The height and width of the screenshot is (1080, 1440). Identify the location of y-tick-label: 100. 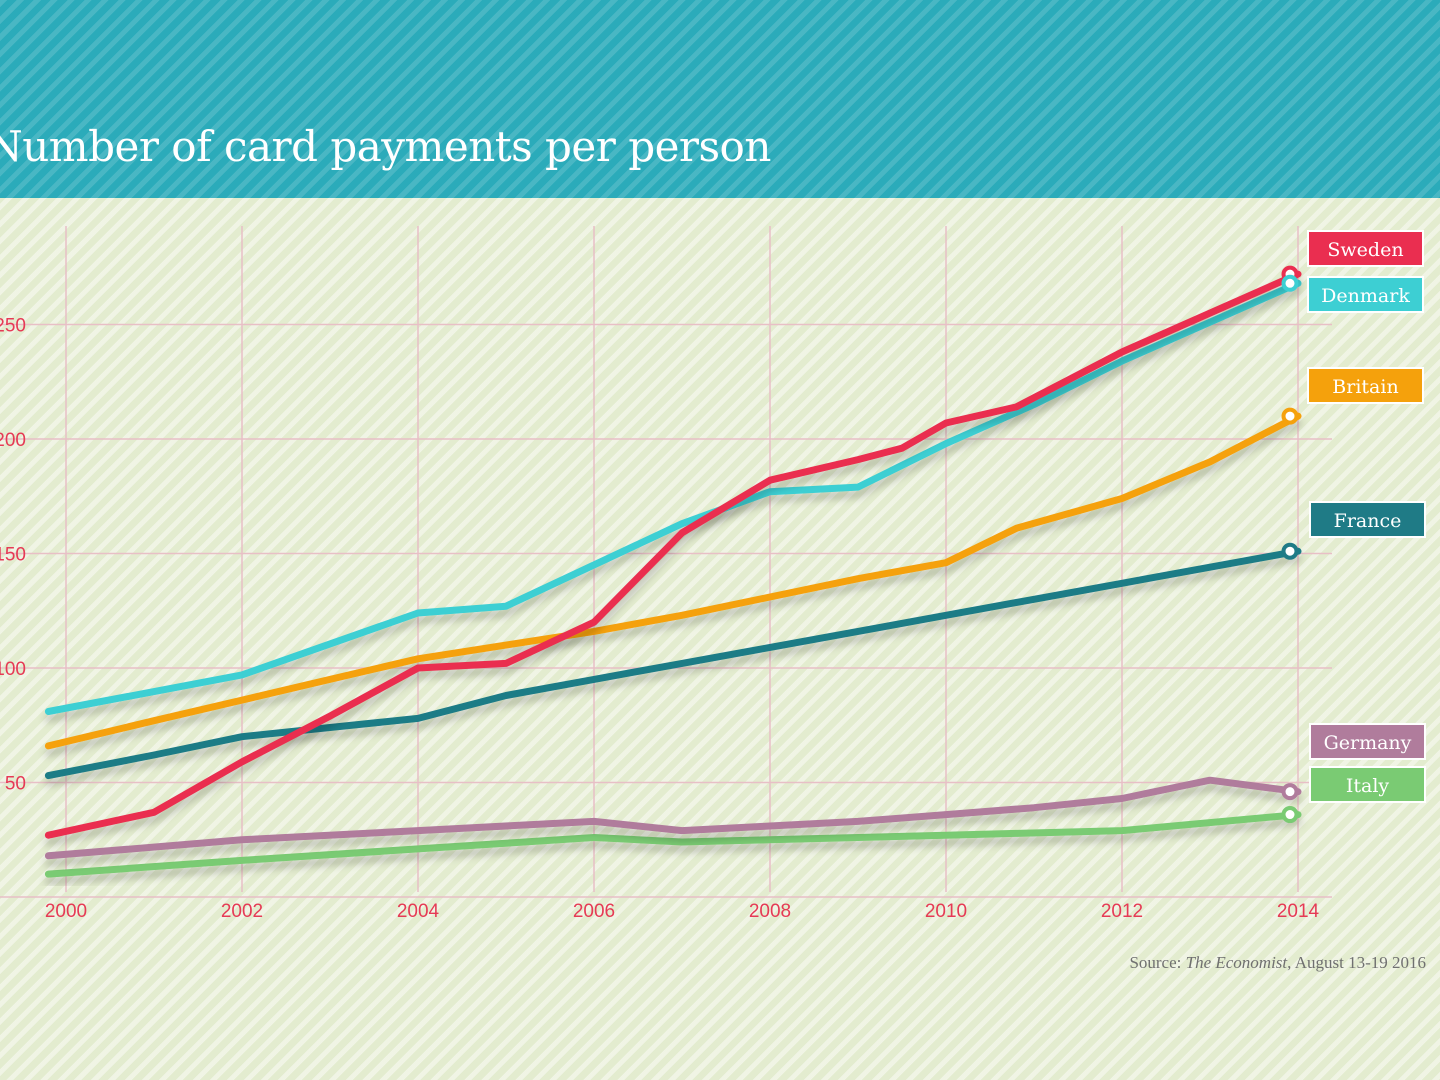
(13, 669).